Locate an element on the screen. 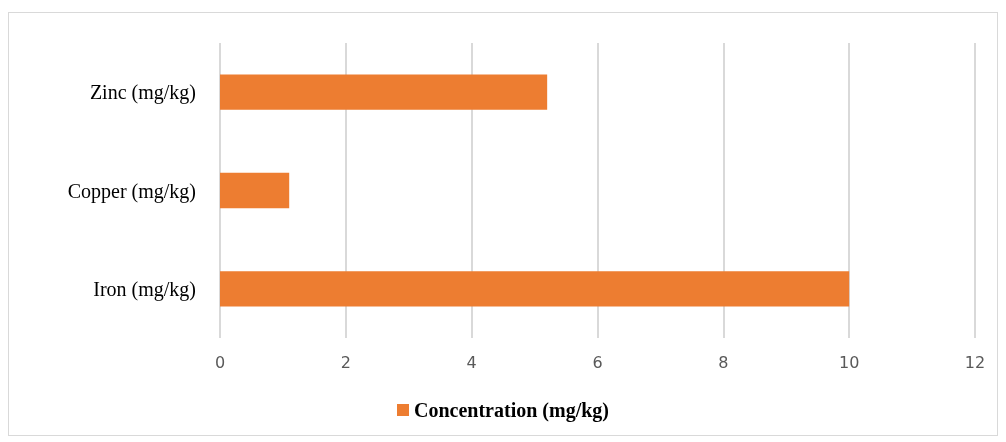  x-tick-label: 4 is located at coordinates (471, 362).